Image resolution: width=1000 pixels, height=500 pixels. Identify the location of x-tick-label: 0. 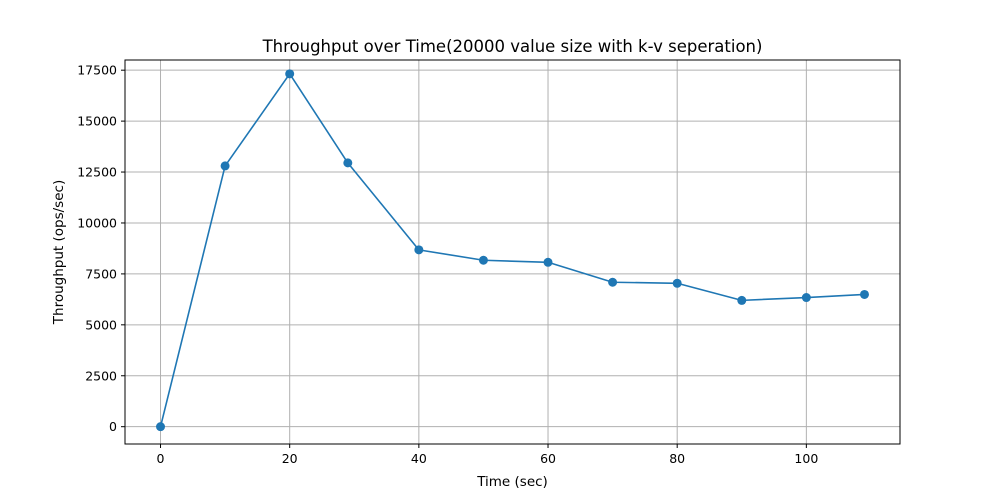
(161, 458).